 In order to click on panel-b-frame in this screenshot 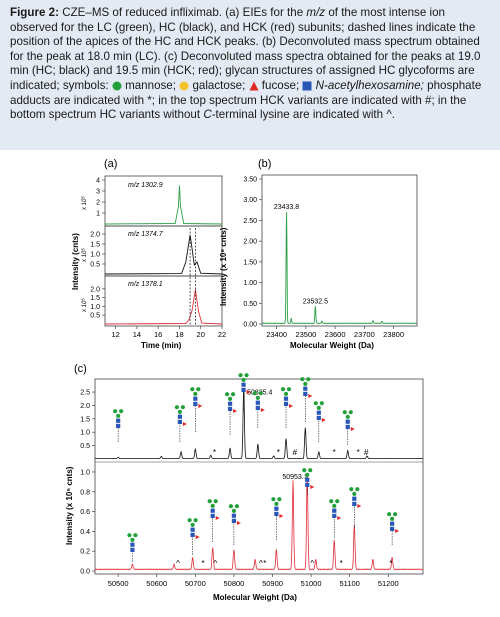, I will do `click(339, 250)`.